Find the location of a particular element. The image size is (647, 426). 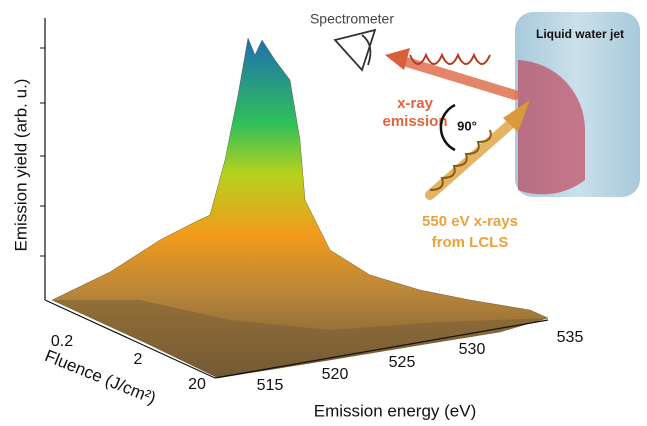

incident-label: 550 eV x-rays is located at coordinates (470, 221).